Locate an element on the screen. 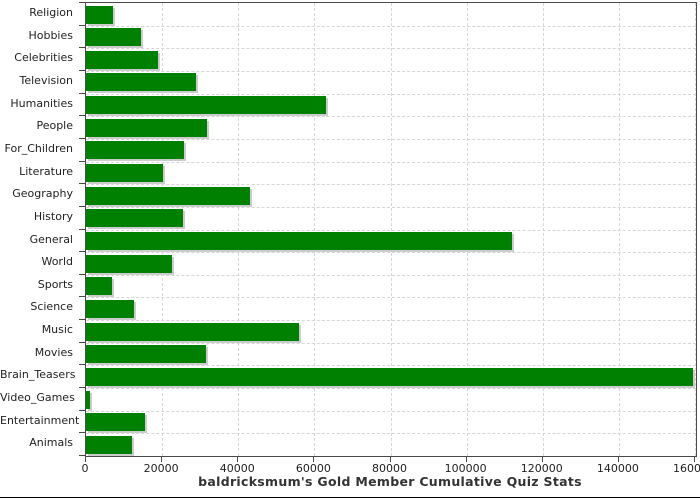 This screenshot has width=700, height=500. bar-video_games is located at coordinates (88, 399).